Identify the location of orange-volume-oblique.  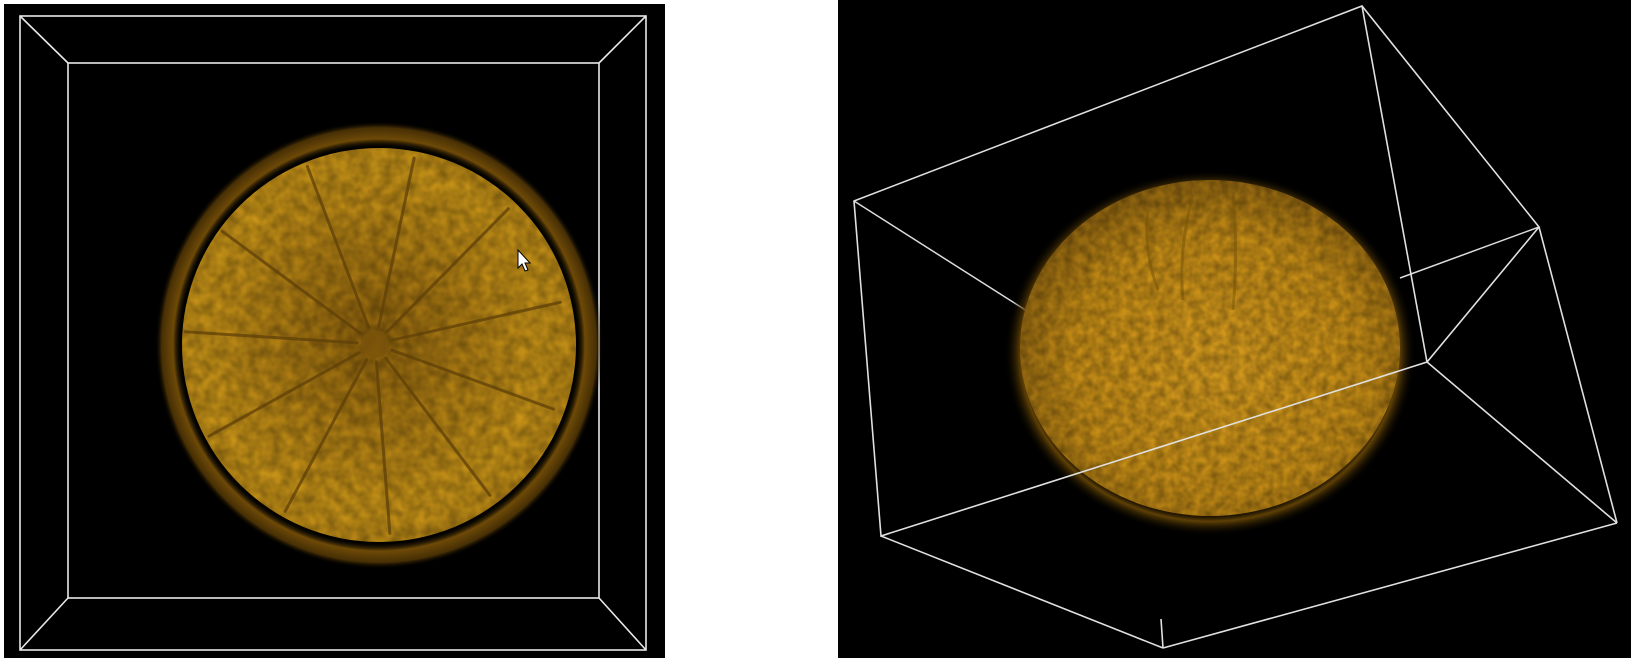
(1210, 353).